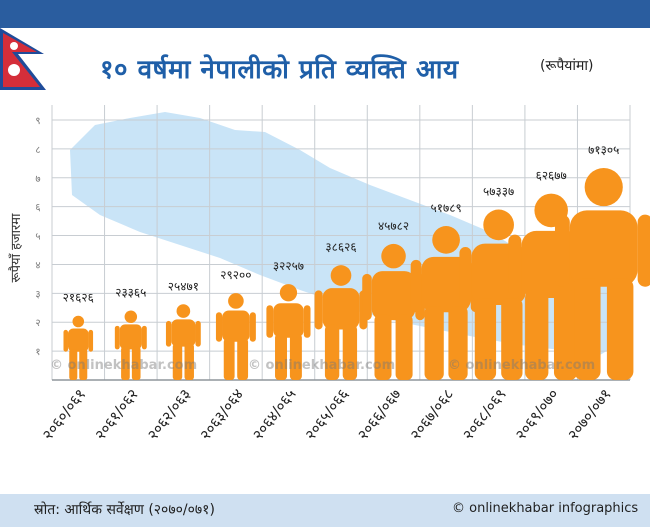 Image resolution: width=650 pixels, height=527 pixels. I want to click on watermark-1: © onlinekhabar.com, so click(124, 365).